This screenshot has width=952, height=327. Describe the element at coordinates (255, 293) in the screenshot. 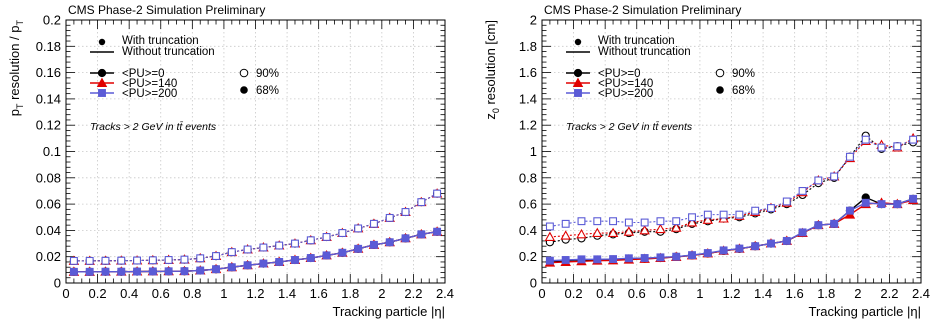

I see `x-tick-label: 1.2` at that location.